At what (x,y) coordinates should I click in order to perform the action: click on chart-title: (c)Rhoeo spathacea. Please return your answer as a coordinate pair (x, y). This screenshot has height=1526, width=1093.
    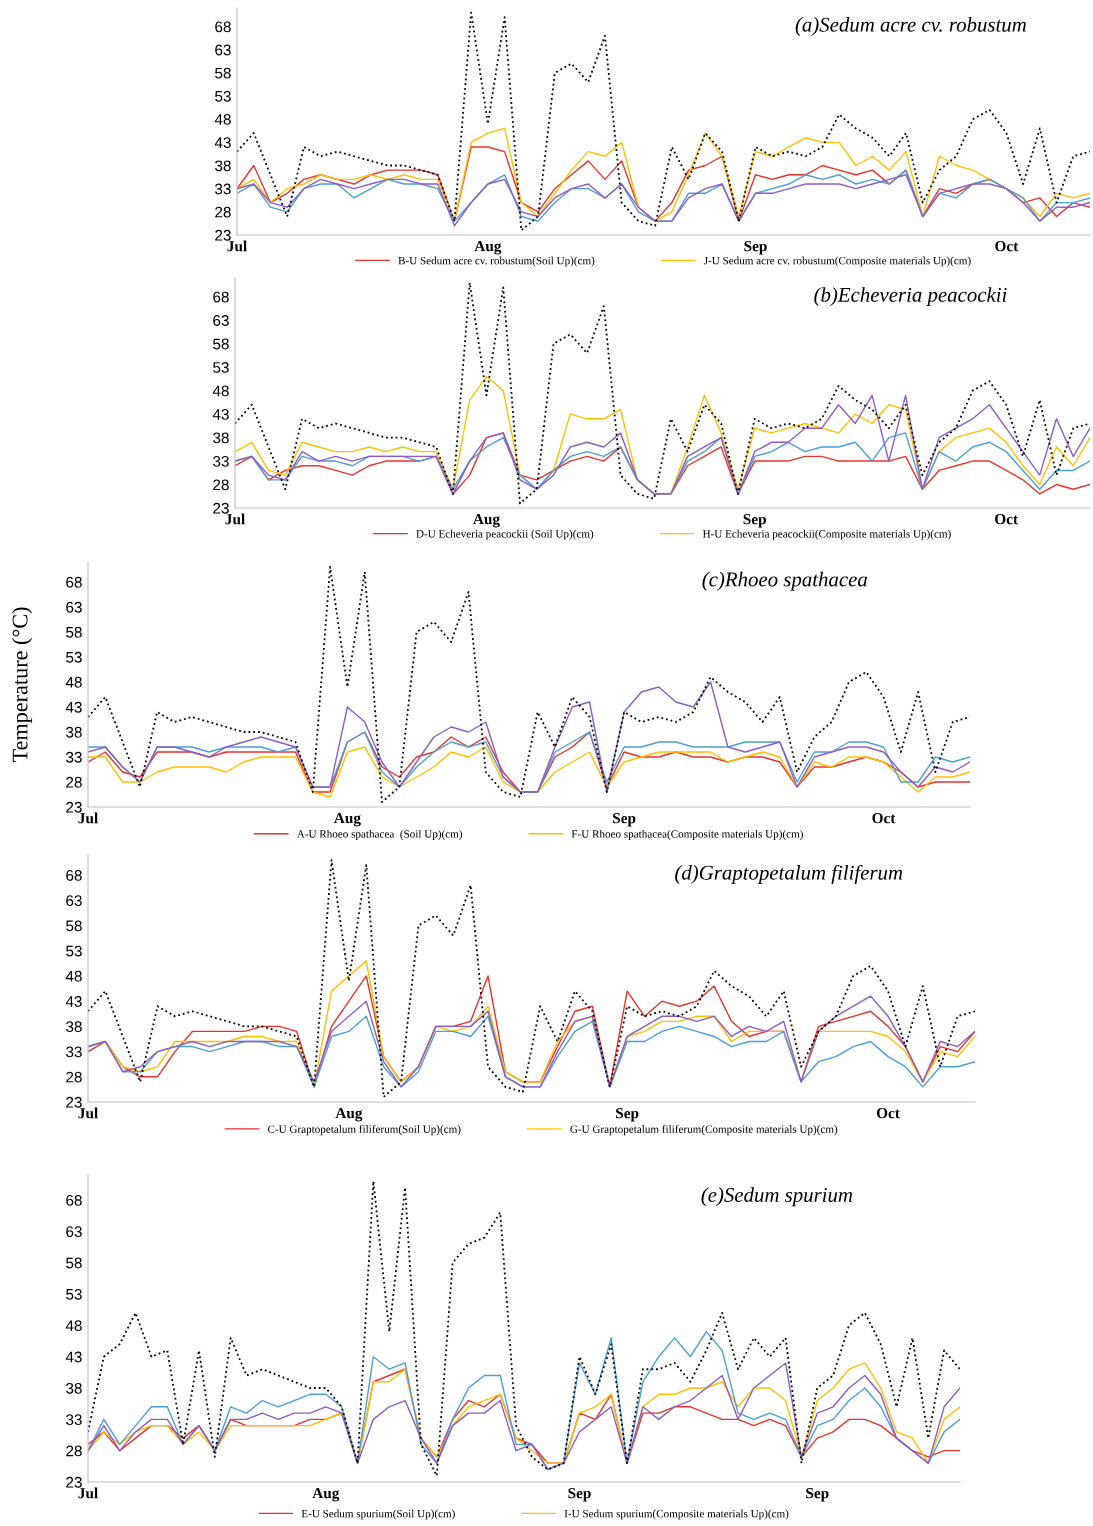
    Looking at the image, I should click on (785, 581).